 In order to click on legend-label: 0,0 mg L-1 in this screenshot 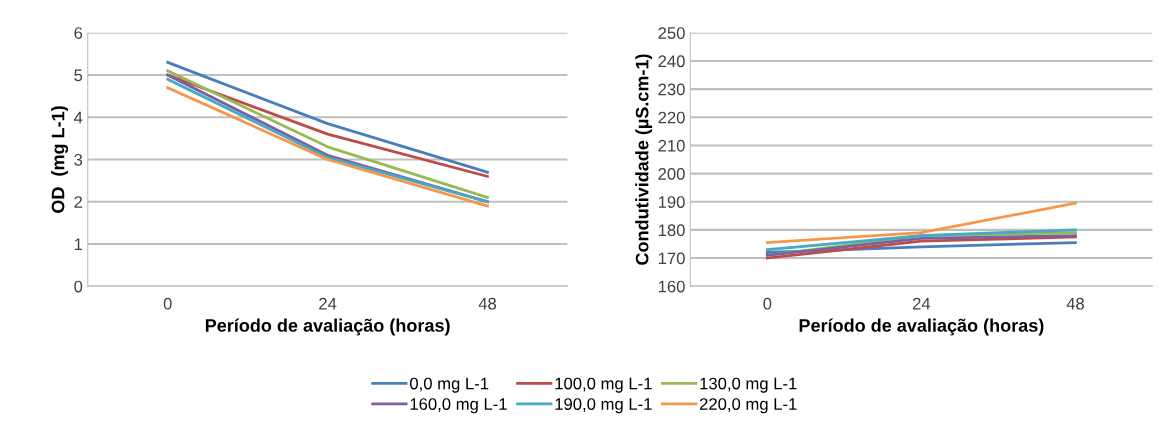, I will do `click(449, 385)`.